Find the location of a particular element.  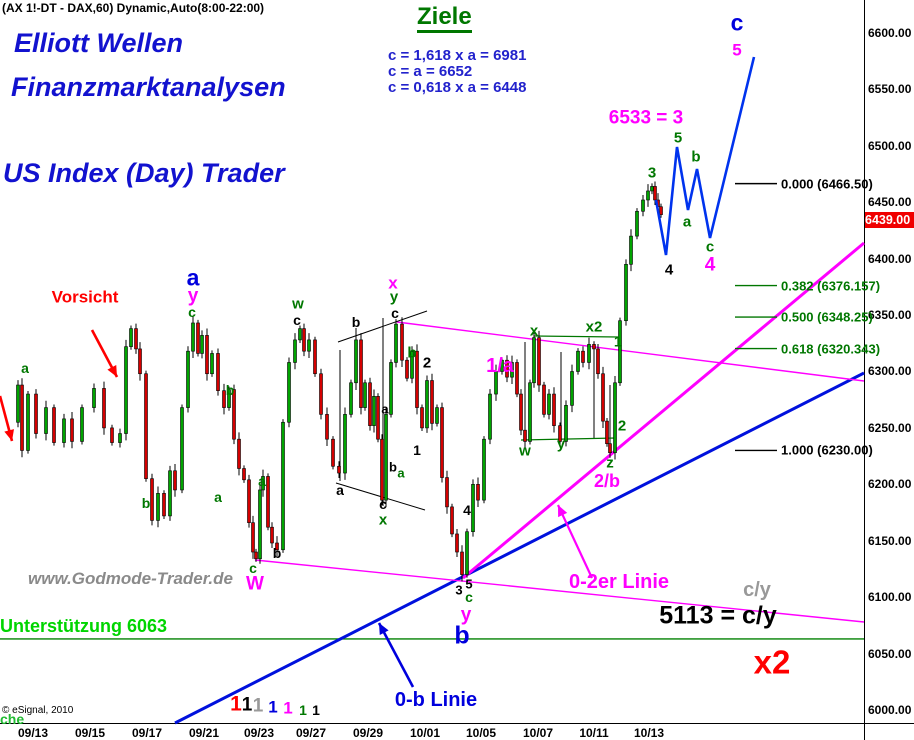

helper-line is located at coordinates (576, 336).